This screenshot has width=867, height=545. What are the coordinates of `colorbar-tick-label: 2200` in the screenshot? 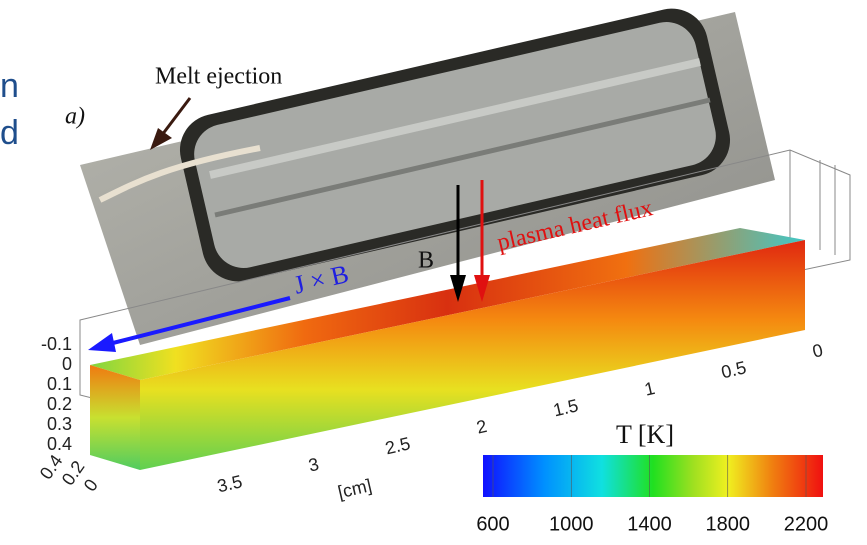 It's located at (806, 524).